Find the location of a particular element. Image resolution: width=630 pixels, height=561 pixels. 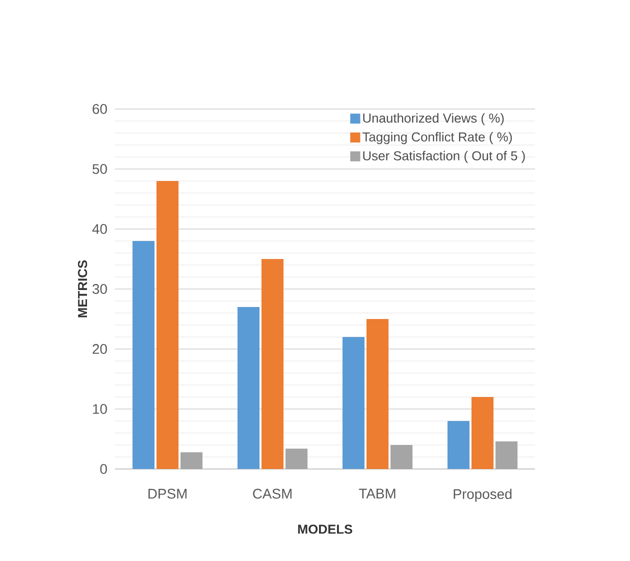

legend-label: Tagging Conflict Rate ( %) is located at coordinates (437, 138).